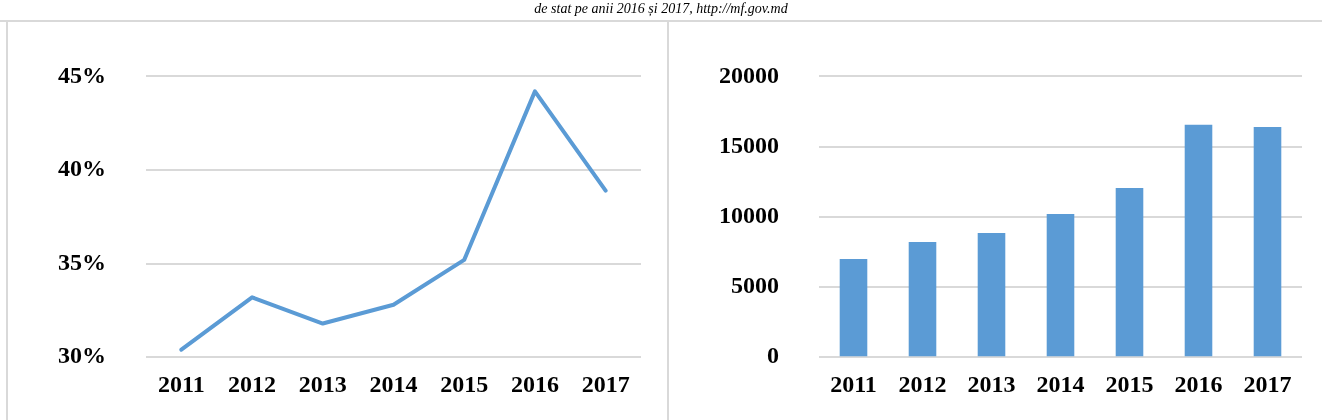  I want to click on y-tick-label: 0, so click(773, 355).